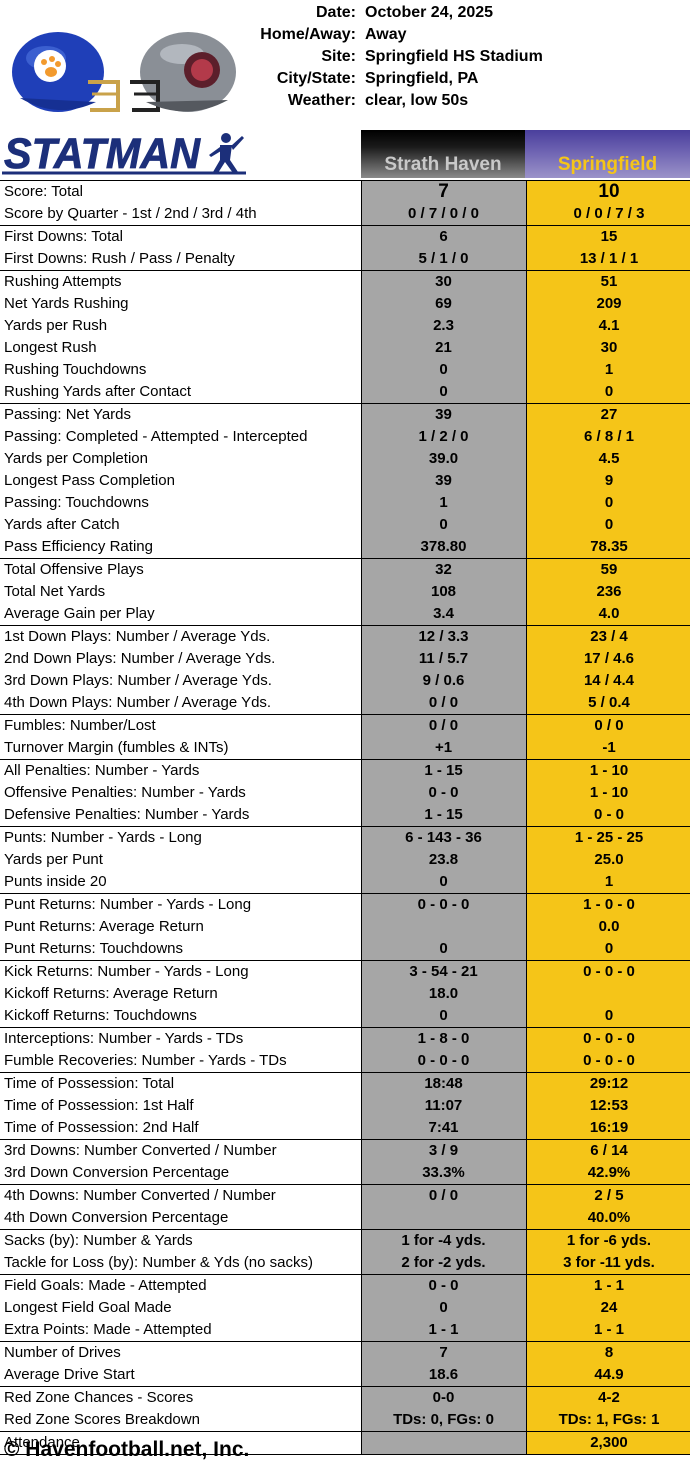 This screenshot has width=690, height=1467. Describe the element at coordinates (443, 681) in the screenshot. I see `away-value: 9 / 0.6` at that location.